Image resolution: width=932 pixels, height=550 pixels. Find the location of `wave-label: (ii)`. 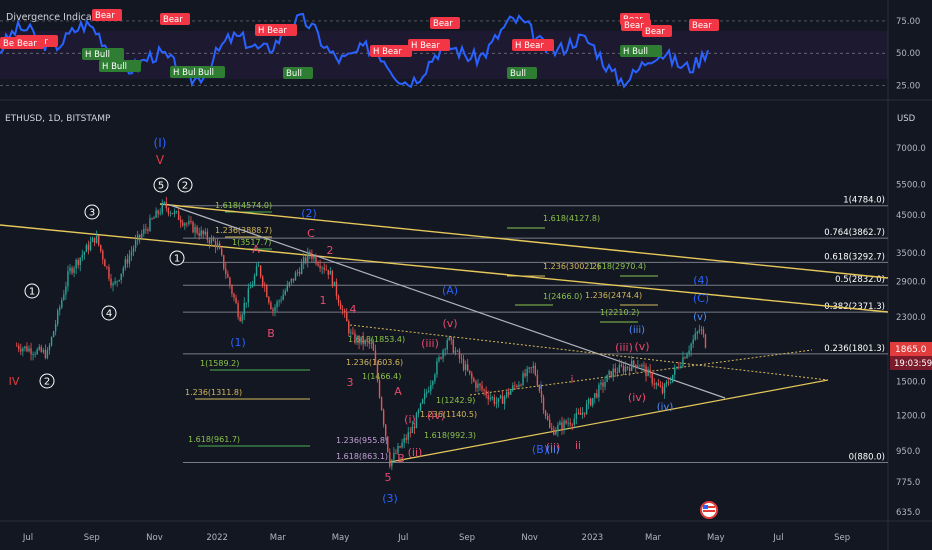

wave-label: (ii) is located at coordinates (415, 452).